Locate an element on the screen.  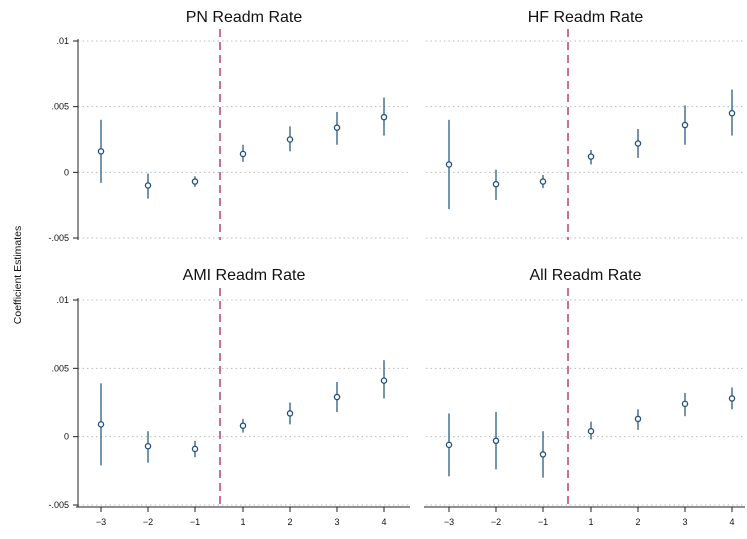
panel-title: AMI Readm Rate is located at coordinates (244, 275).